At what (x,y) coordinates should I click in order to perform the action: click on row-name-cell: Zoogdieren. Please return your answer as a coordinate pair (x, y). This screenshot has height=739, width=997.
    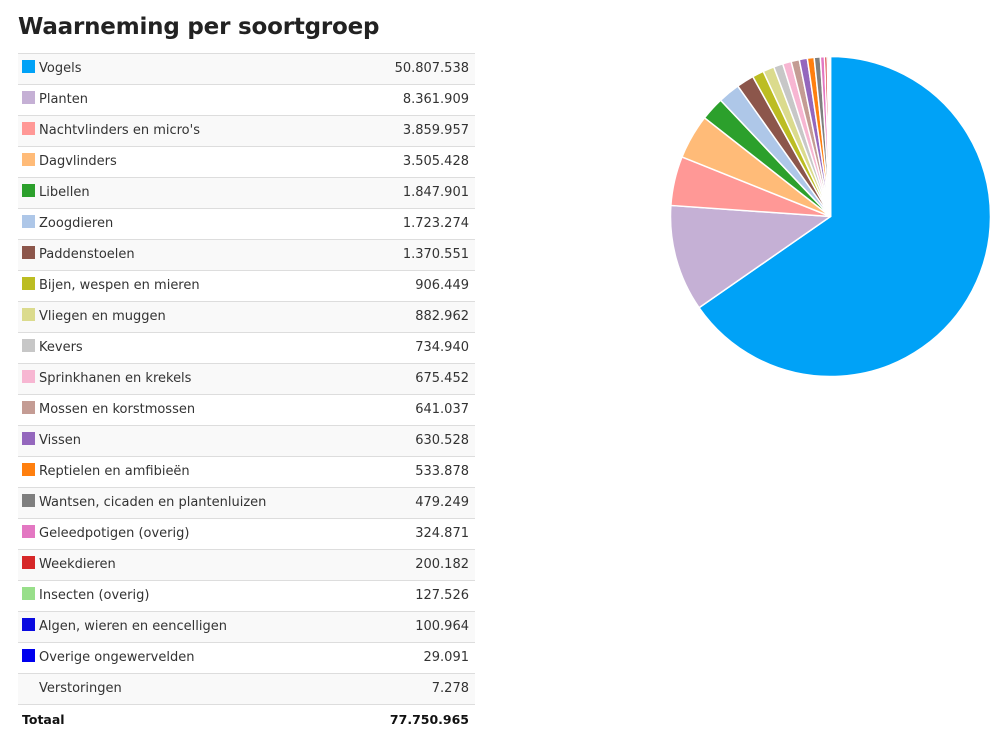
    Looking at the image, I should click on (188, 224).